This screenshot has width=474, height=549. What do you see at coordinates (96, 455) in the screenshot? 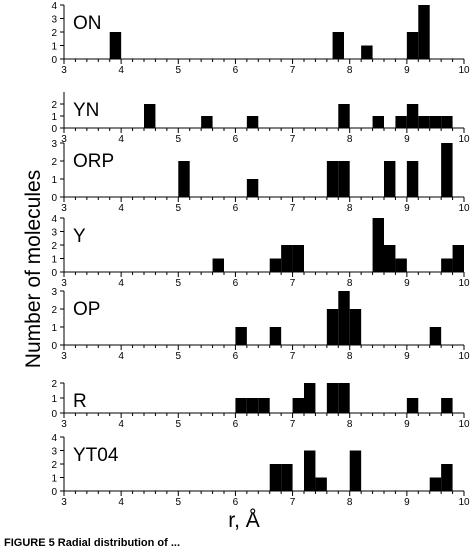
I see `panel-label: YT04` at bounding box center [96, 455].